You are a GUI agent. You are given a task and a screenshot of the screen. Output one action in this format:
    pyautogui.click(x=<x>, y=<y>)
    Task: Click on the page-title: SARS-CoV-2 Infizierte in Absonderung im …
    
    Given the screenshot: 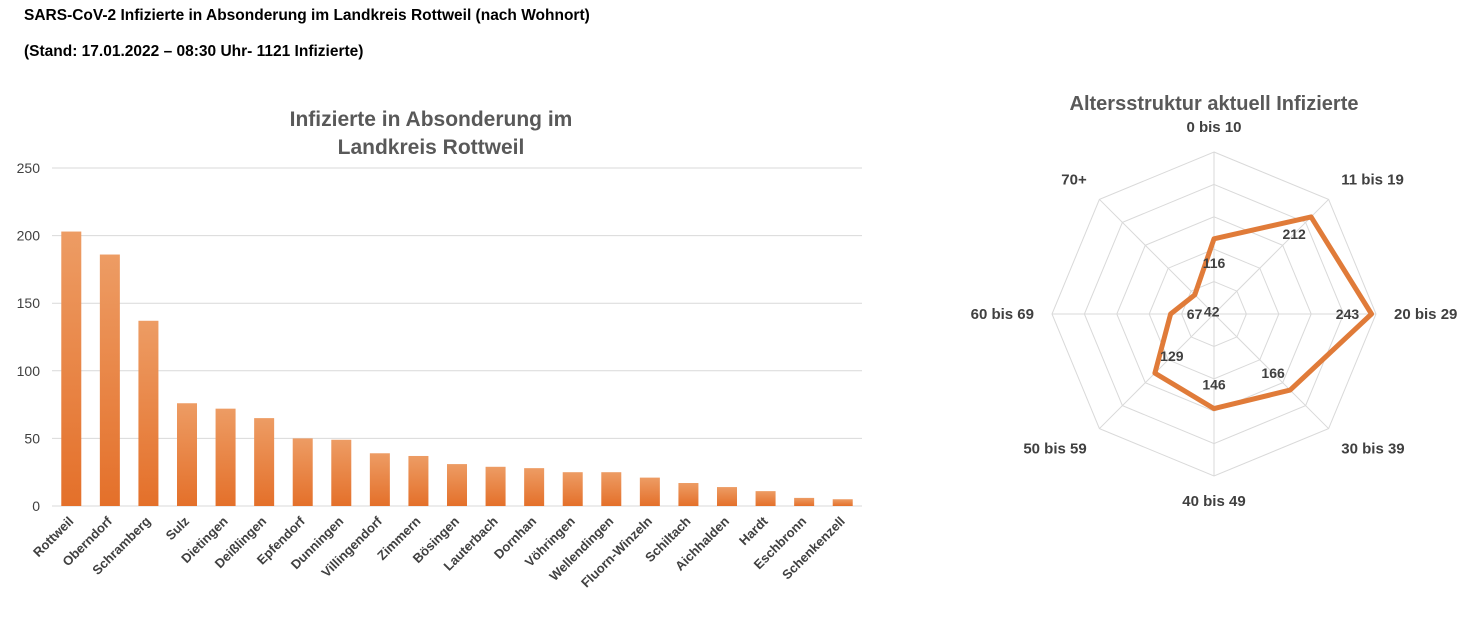 What is the action you would take?
    pyautogui.click(x=307, y=15)
    